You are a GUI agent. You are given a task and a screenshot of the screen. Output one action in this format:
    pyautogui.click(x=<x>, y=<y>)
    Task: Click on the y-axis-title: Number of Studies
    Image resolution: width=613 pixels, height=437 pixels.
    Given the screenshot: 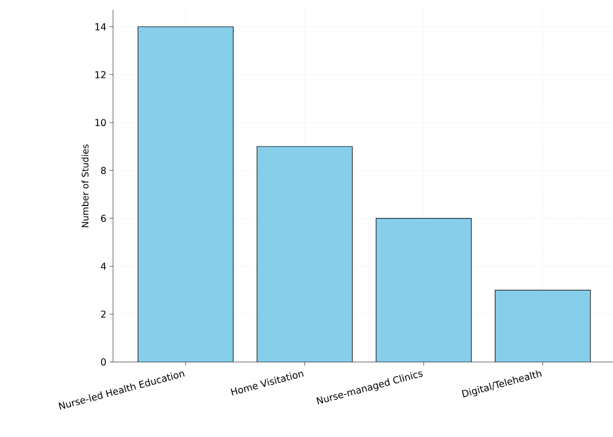 What is the action you would take?
    pyautogui.click(x=85, y=186)
    